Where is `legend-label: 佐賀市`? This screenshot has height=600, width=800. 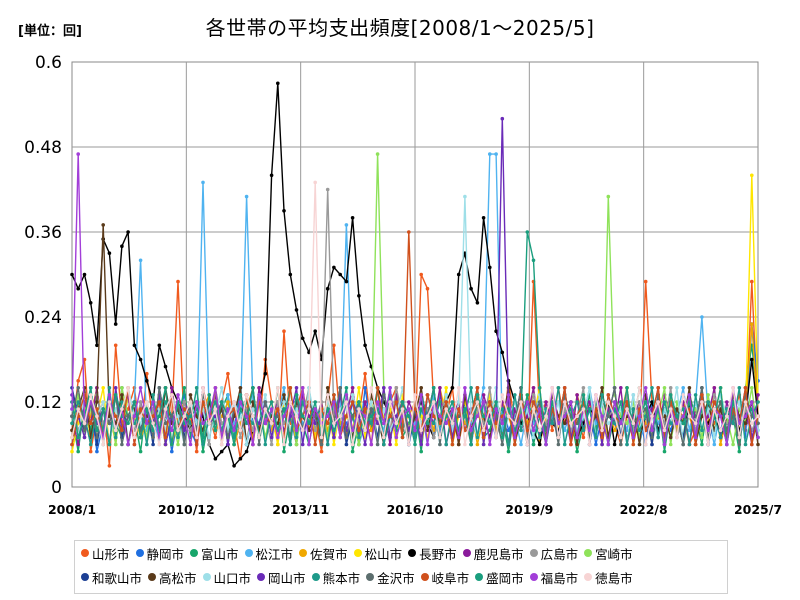 legend-label: 佐賀市 is located at coordinates (329, 554).